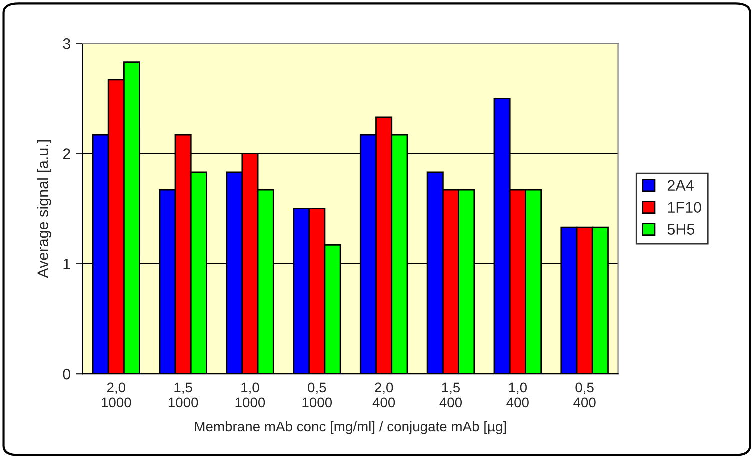 The height and width of the screenshot is (459, 754). I want to click on x-tick-label: 0,5 1000, so click(317, 395).